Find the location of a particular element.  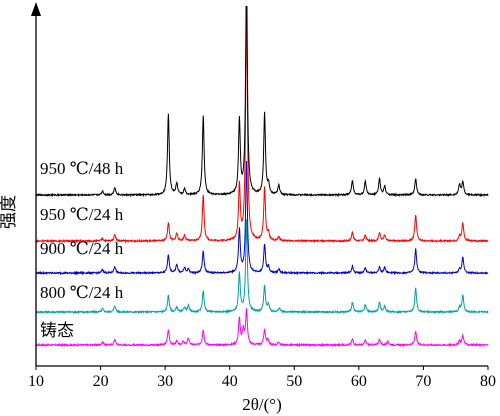

x-tick-label-20: 20 is located at coordinates (101, 381).